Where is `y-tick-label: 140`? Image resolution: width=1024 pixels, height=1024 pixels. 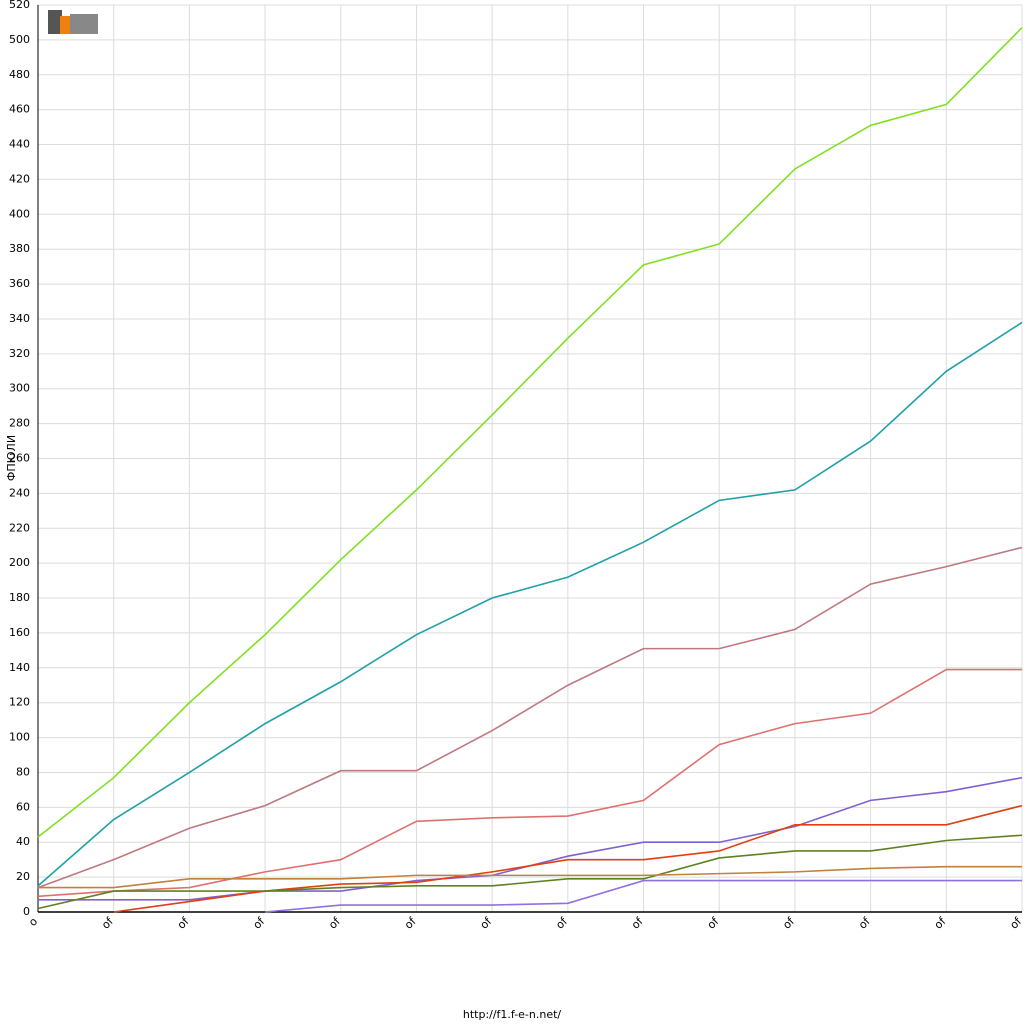 y-tick-label: 140 is located at coordinates (19, 667).